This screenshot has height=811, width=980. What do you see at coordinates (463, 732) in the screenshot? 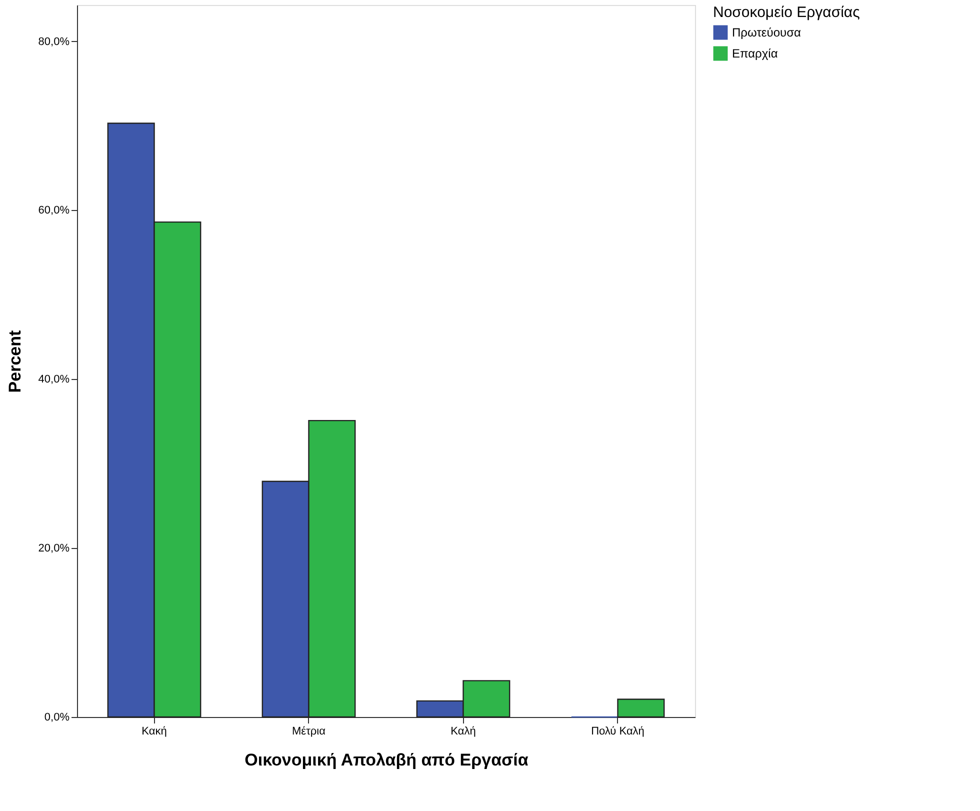
I see `x-tick-label: Καλή` at bounding box center [463, 732].